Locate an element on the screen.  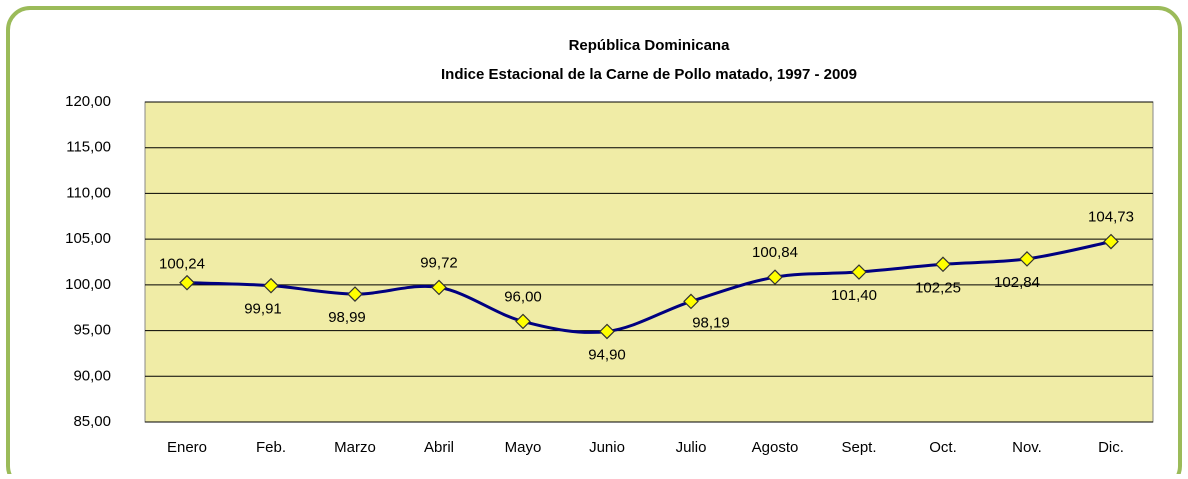
data-label: 104,73 is located at coordinates (1111, 217).